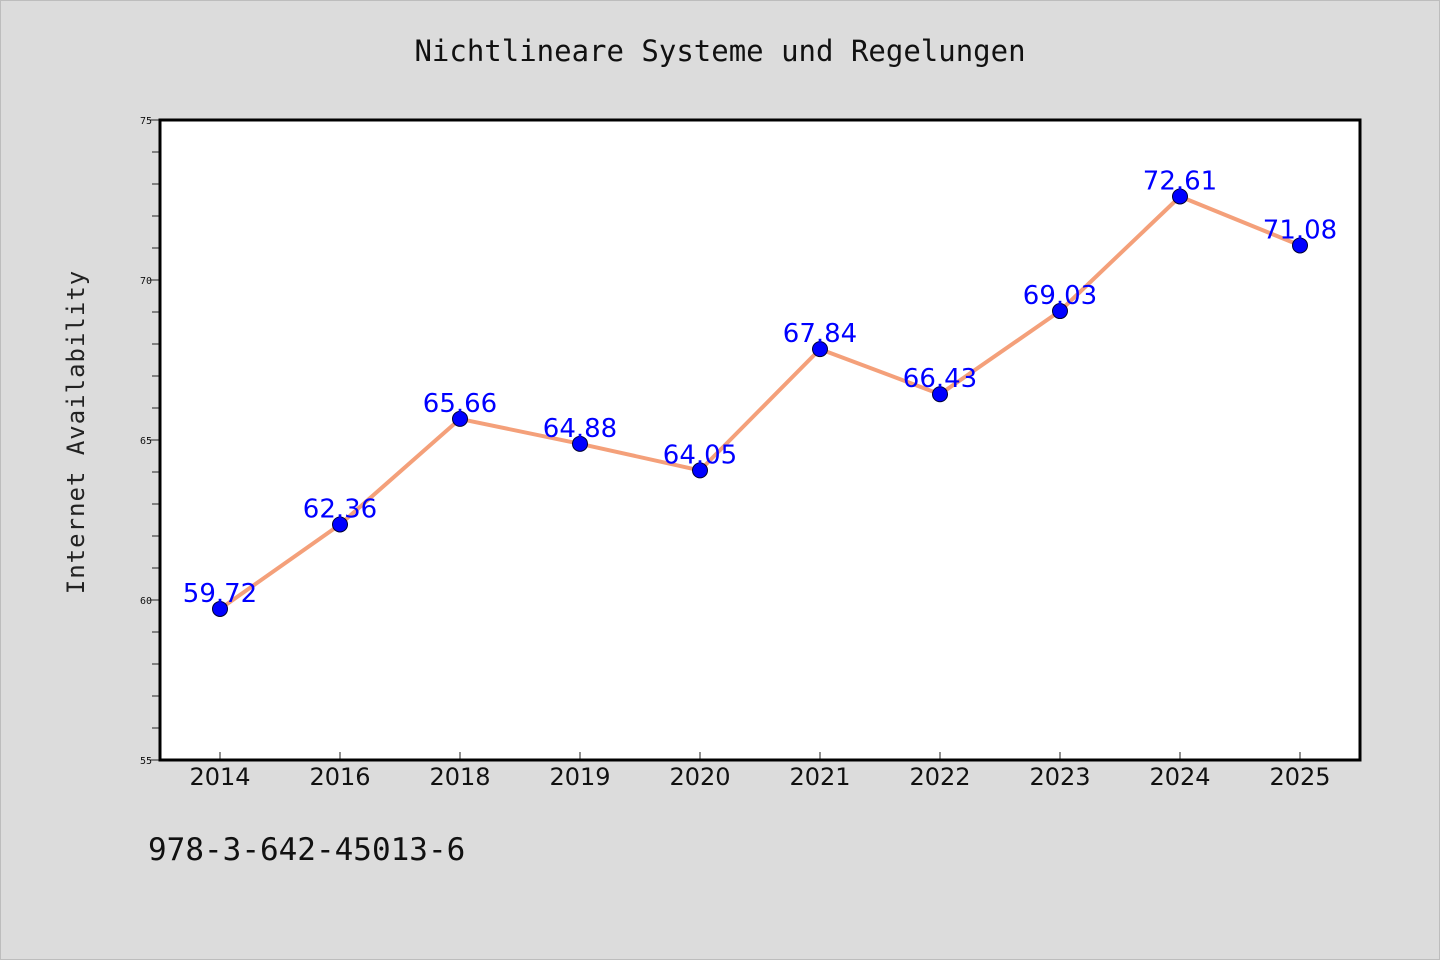 The height and width of the screenshot is (960, 1440). I want to click on data-label: 59.72, so click(220, 594).